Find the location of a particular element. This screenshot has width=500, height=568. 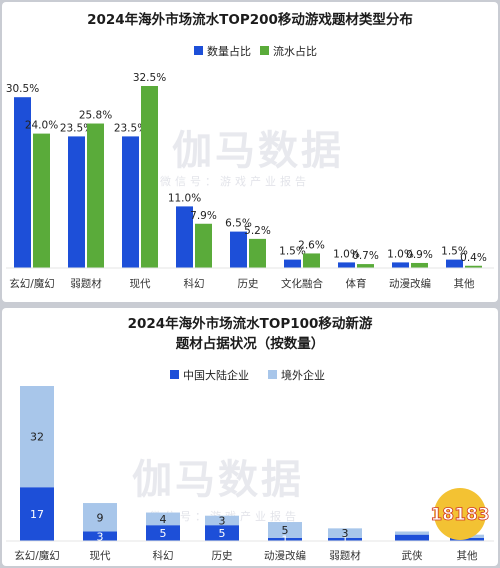

category-label-3: 历史 is located at coordinates (222, 556).